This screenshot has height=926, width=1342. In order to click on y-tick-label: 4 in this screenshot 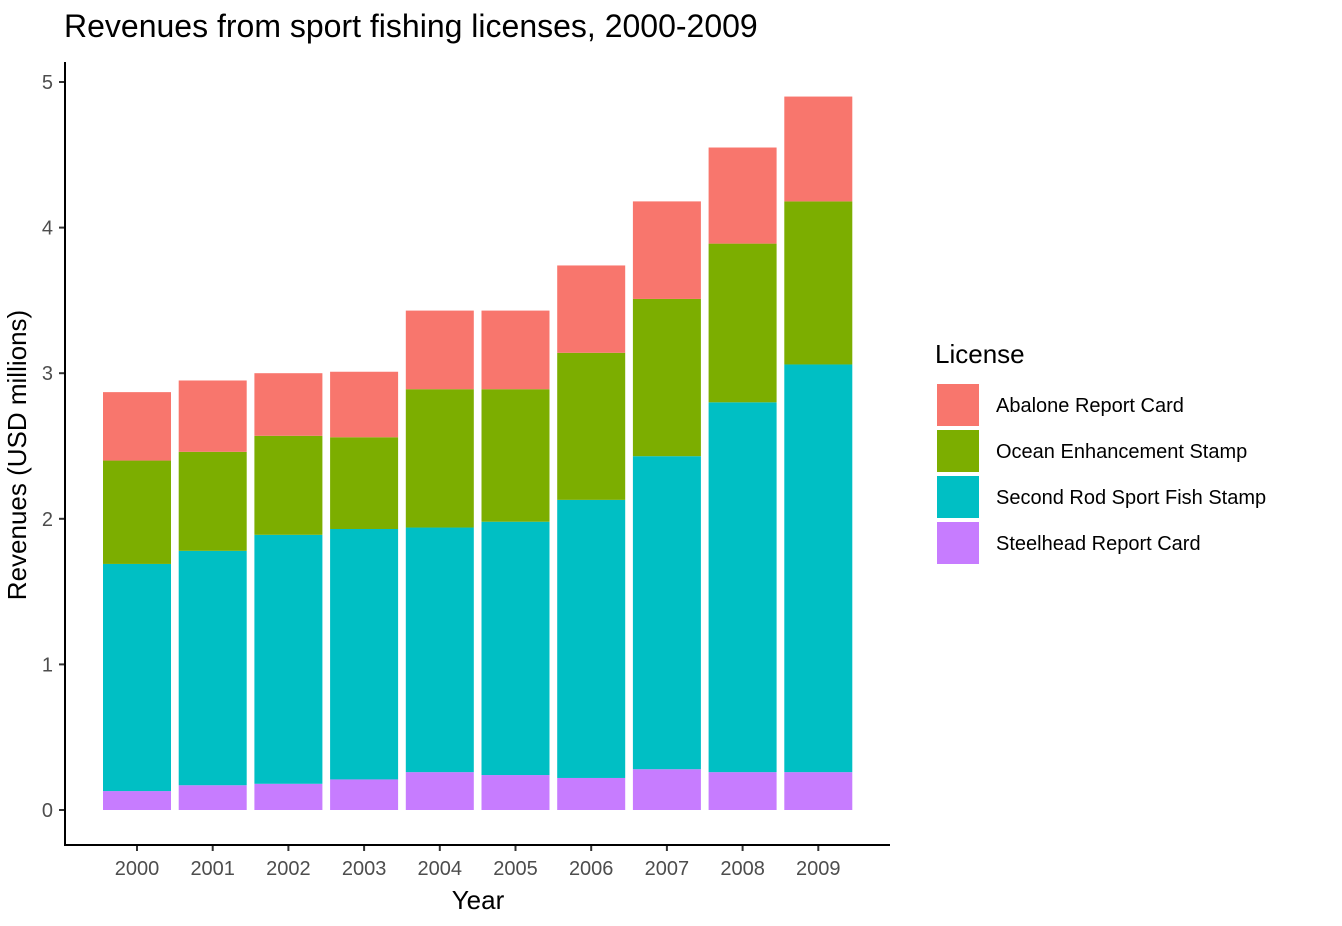, I will do `click(47, 229)`.